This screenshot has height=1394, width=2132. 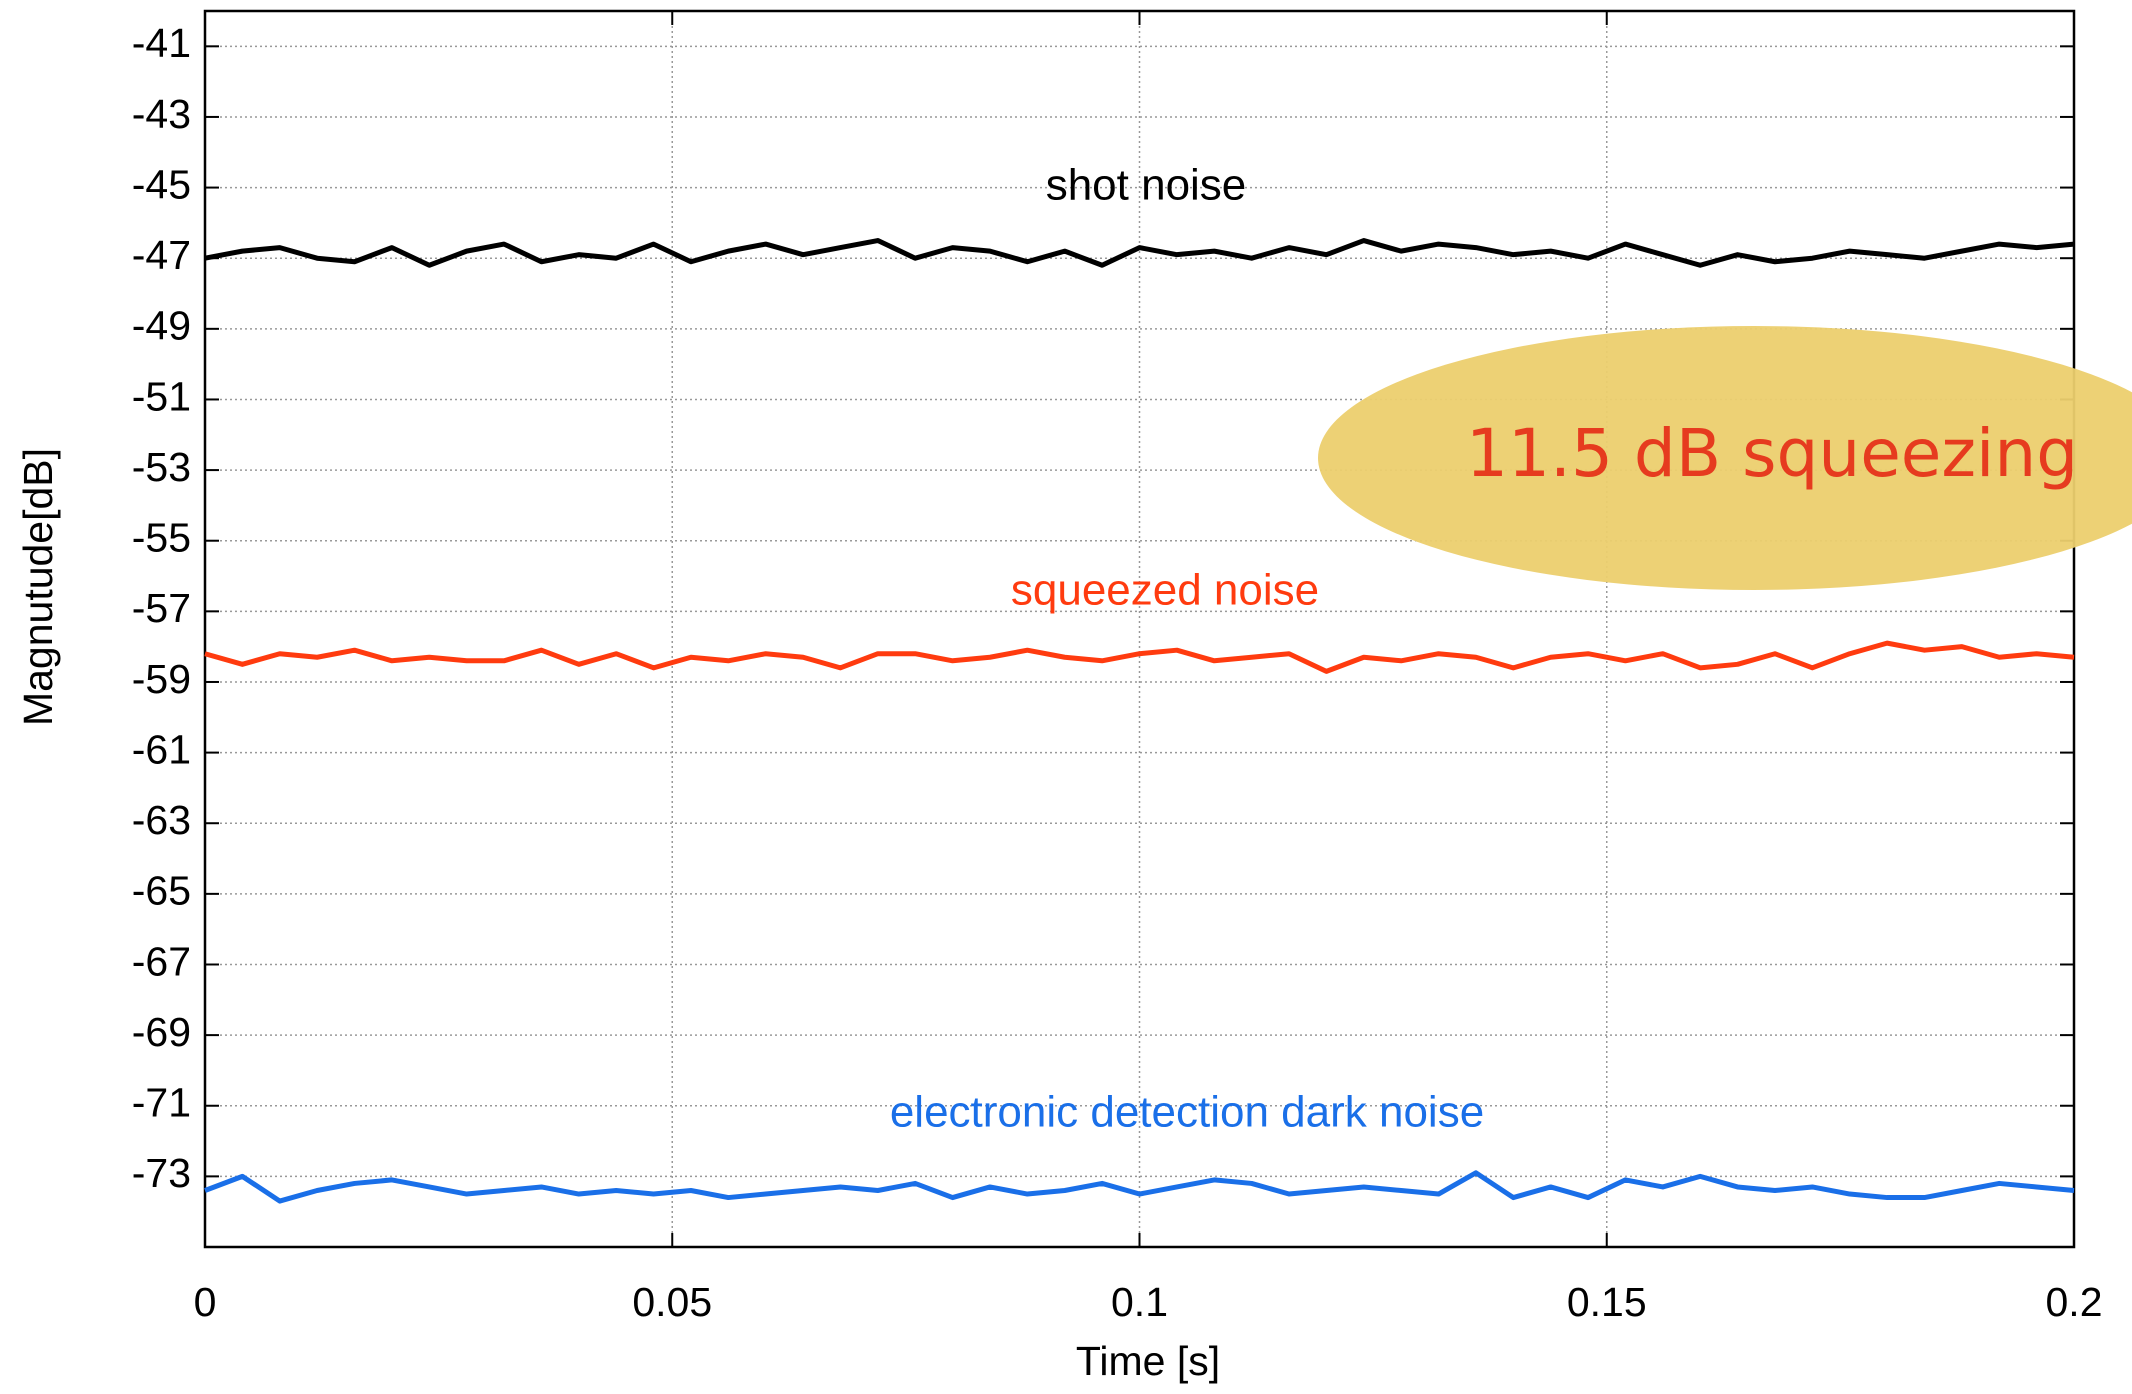 I want to click on callout-ellipse, so click(x=1725, y=458).